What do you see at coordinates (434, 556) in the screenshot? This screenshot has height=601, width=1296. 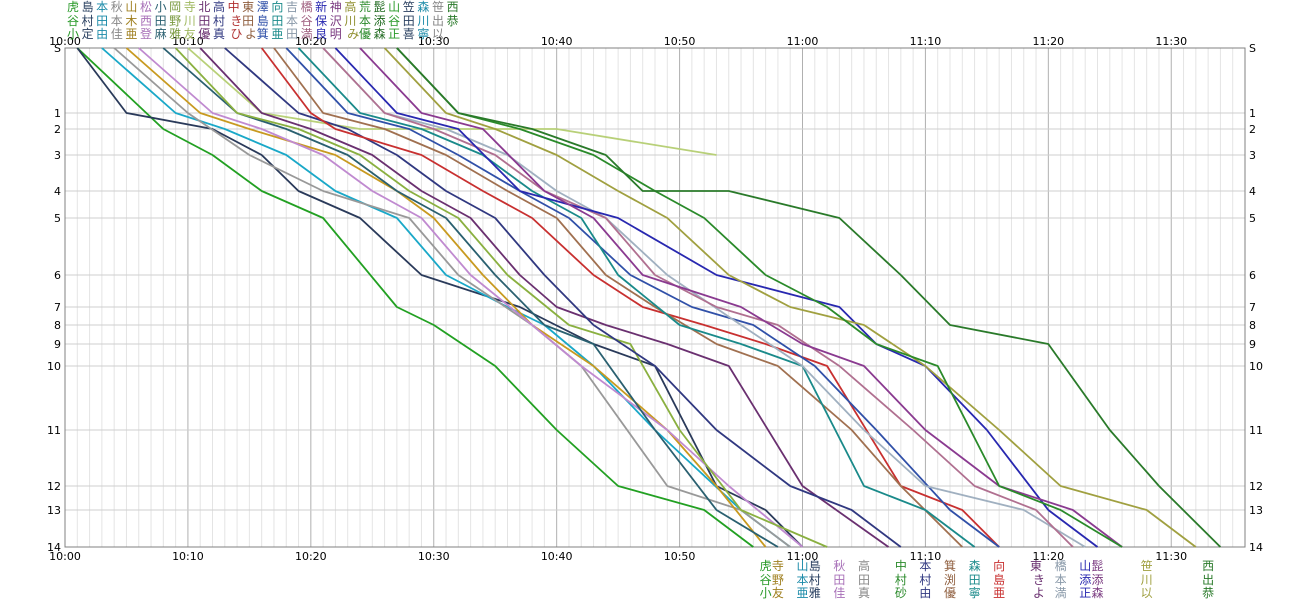 I see `x-tick-label-bottom: 10:30` at bounding box center [434, 556].